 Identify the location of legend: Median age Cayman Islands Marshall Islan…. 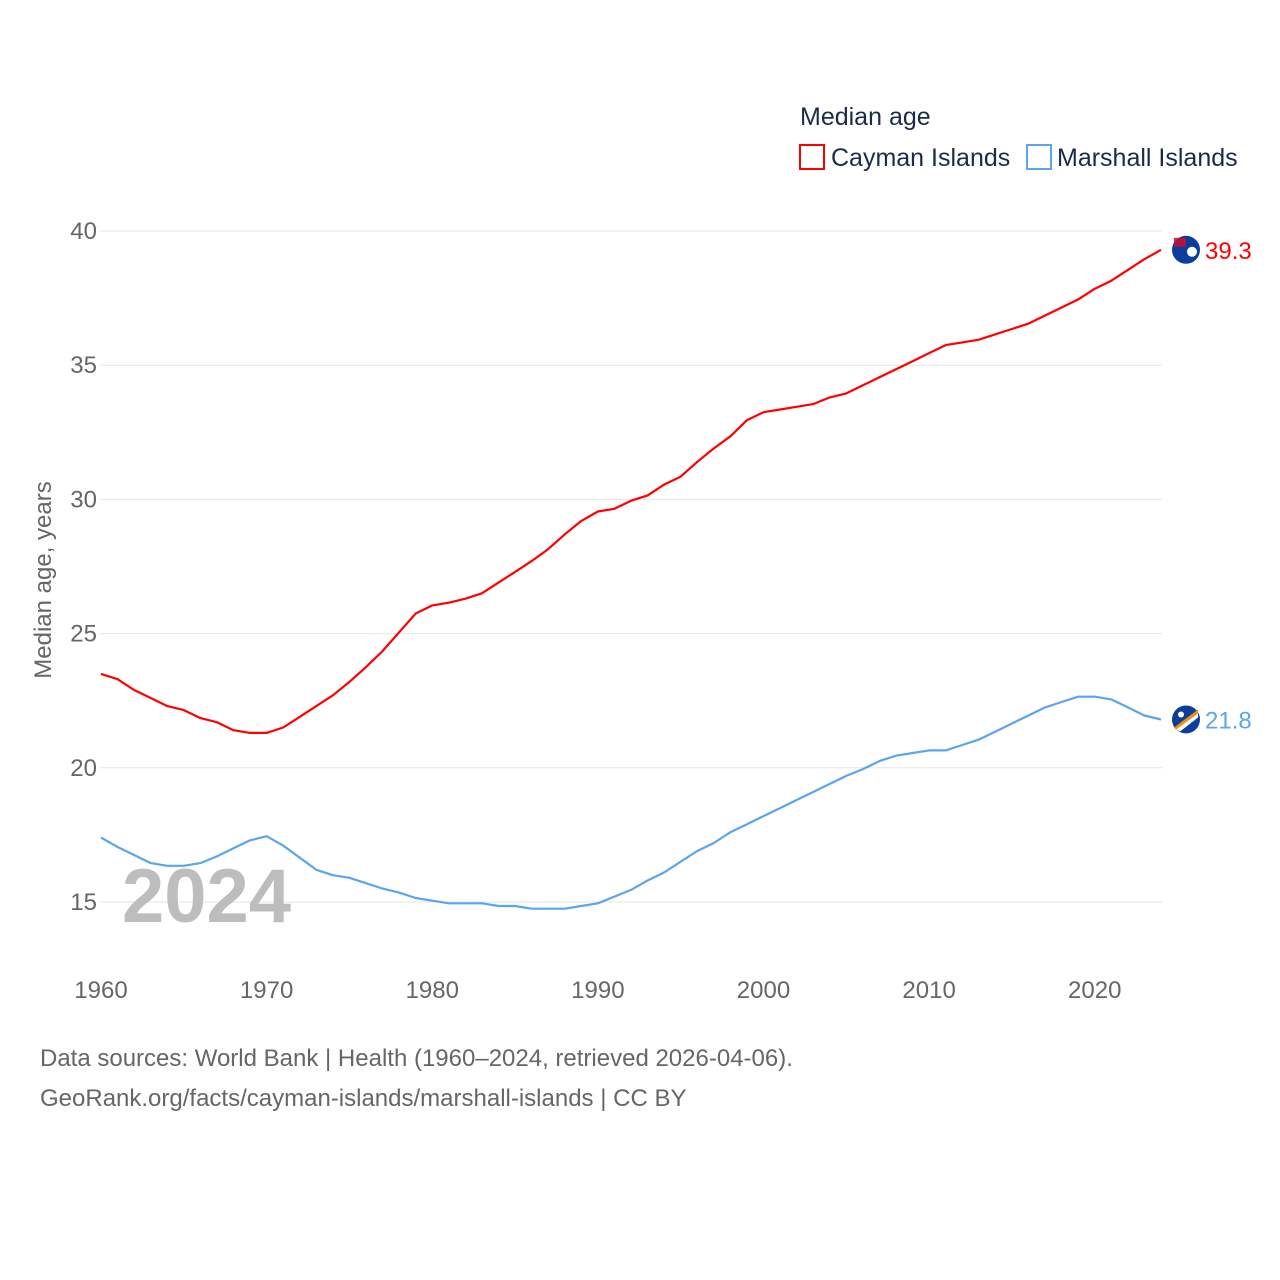
(1018, 137).